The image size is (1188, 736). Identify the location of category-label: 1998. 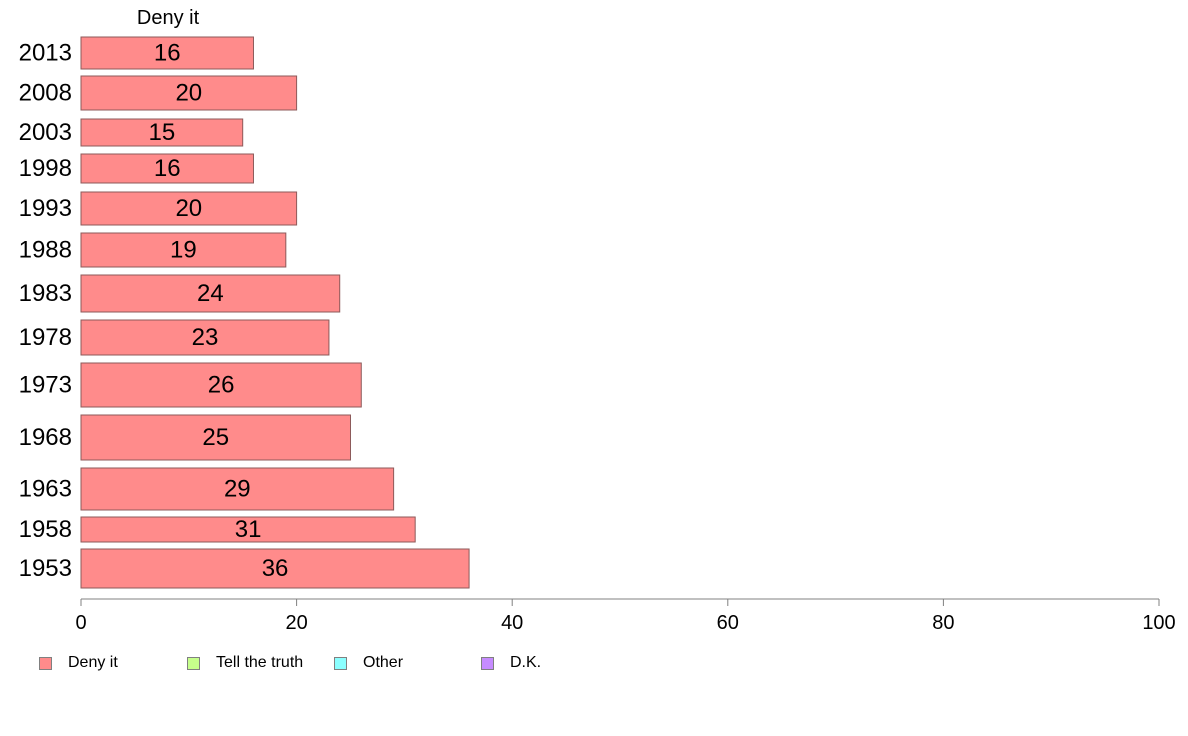
(45, 168).